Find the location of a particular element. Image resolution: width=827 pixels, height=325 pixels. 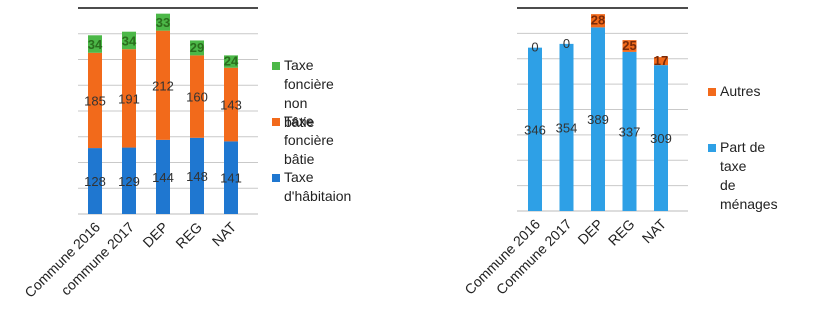

data-label: 389 is located at coordinates (598, 119).